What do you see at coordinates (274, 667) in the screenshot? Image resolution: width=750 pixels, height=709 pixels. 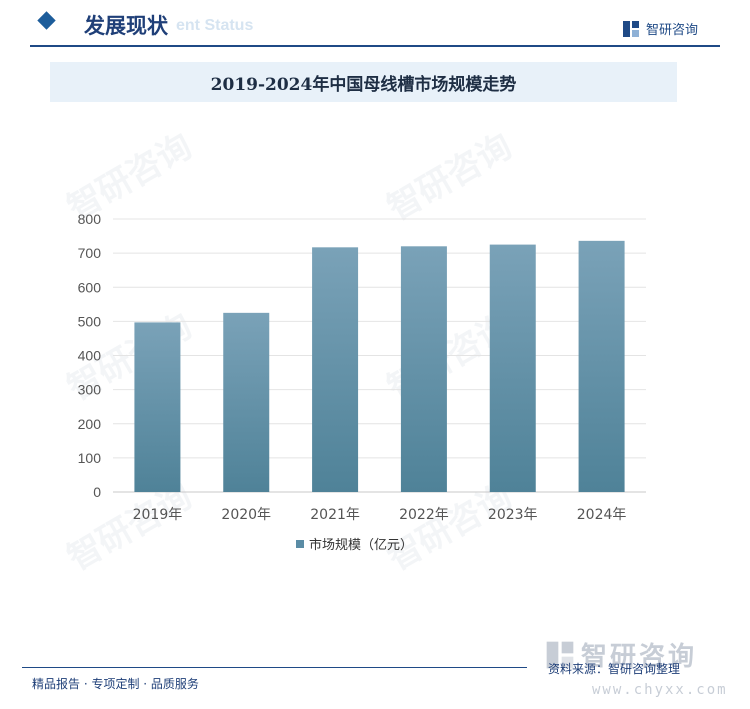 I see `footer-divider` at bounding box center [274, 667].